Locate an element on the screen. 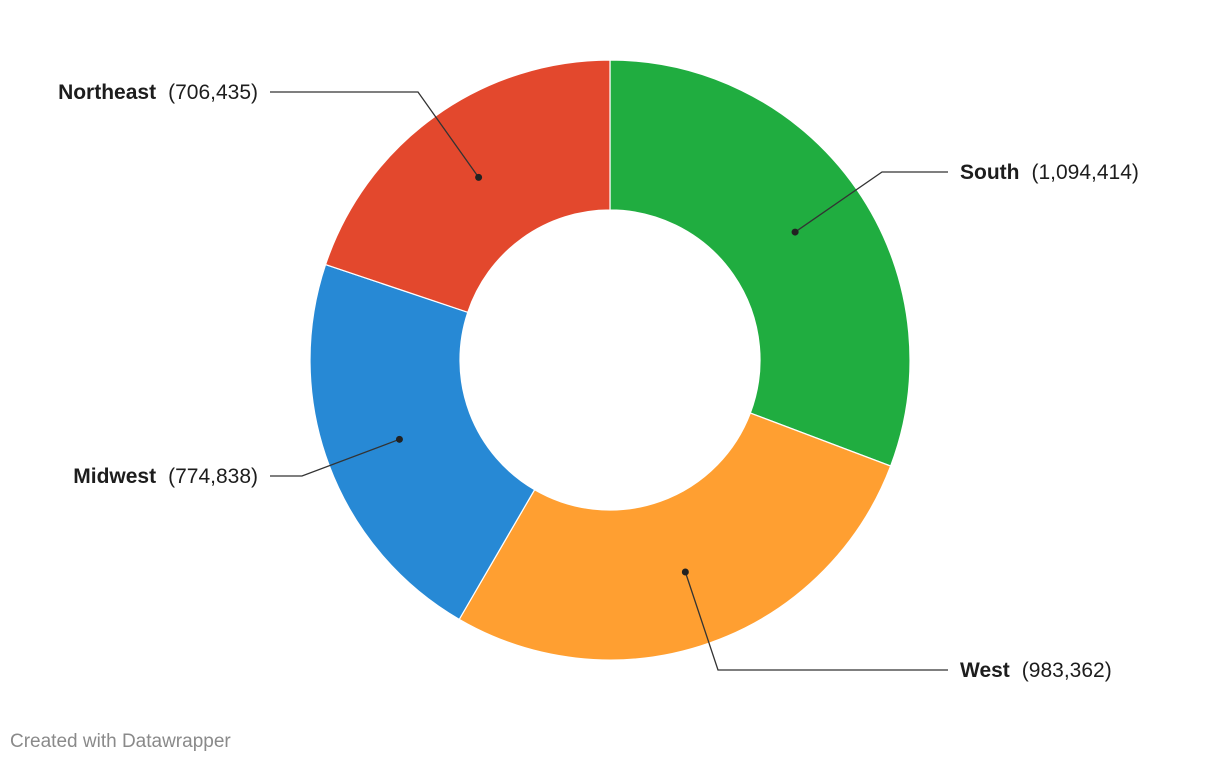  leader-dot-midwest is located at coordinates (399, 439).